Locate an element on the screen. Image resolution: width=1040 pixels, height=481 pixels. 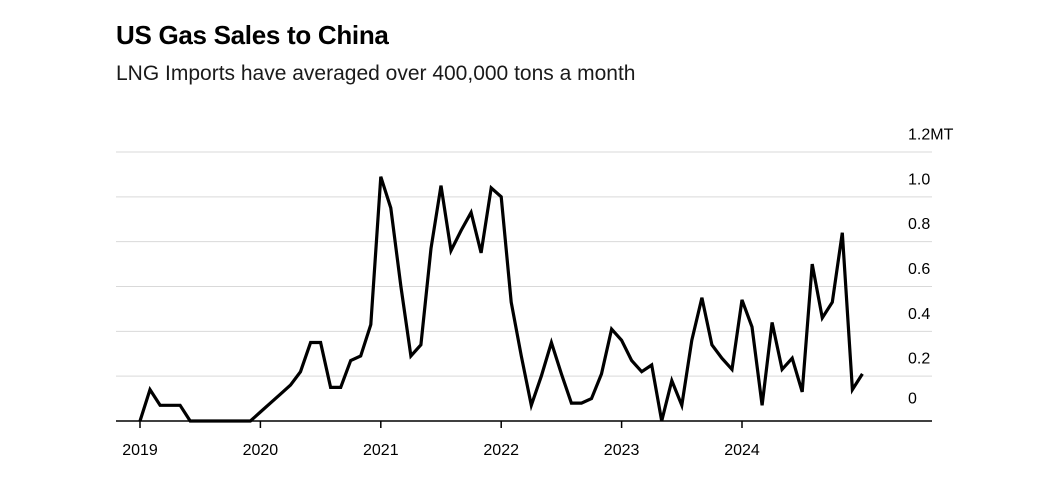
y-tick-label: 1.2MT is located at coordinates (931, 135).